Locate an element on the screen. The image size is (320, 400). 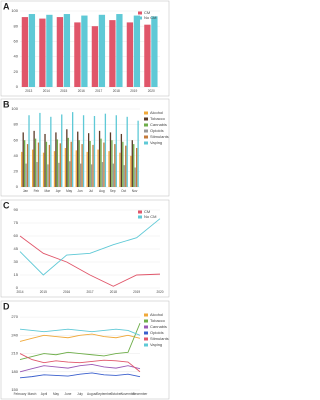
x-tick-label: July is located at coordinates (80, 394).